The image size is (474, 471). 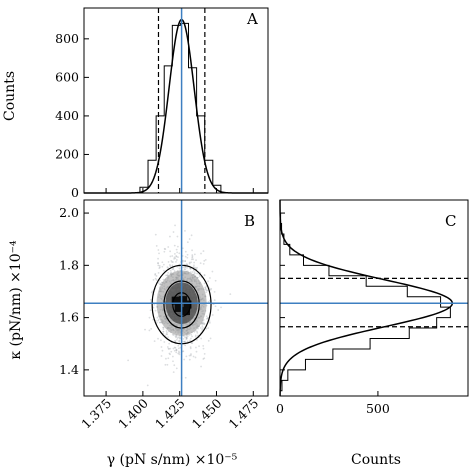 What do you see at coordinates (133, 413) in the screenshot?
I see `panel-b-xtick-label: 1.400` at bounding box center [133, 413].